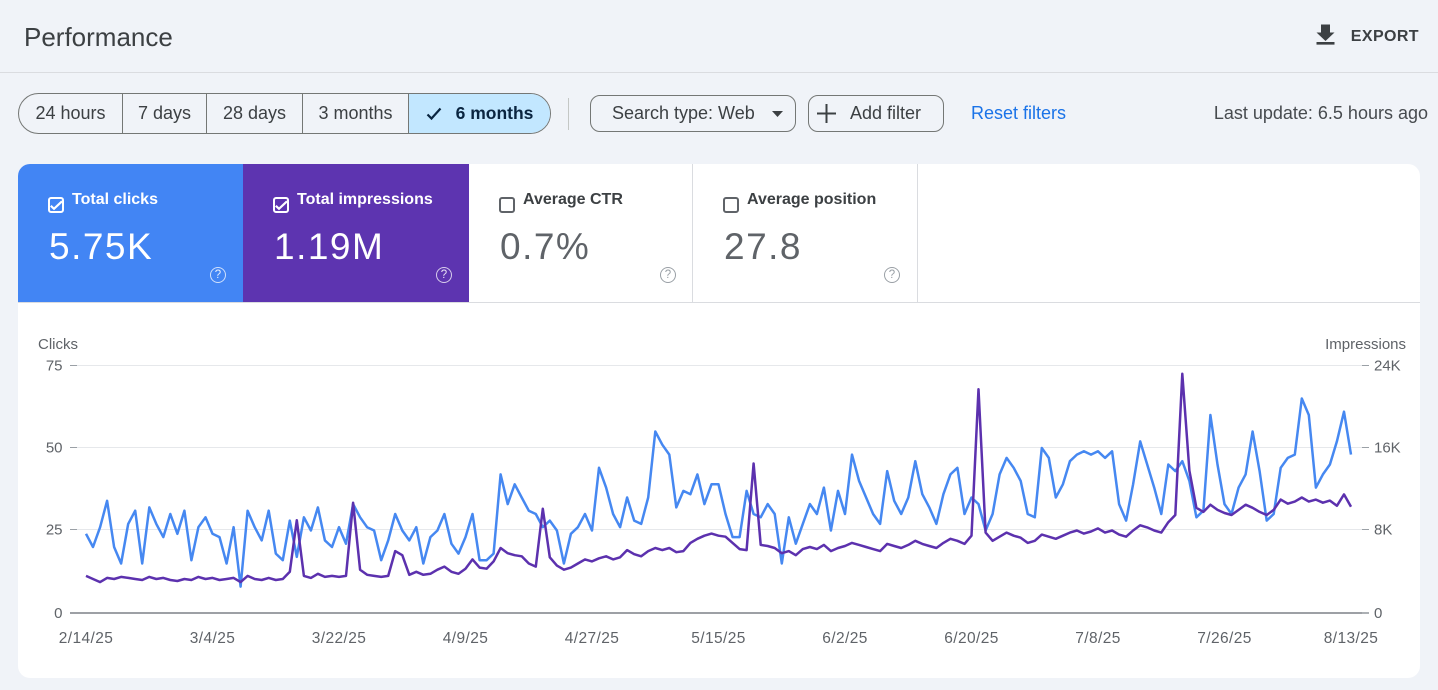  Describe the element at coordinates (339, 638) in the screenshot. I see `svg-text: 3/22/25` at that location.